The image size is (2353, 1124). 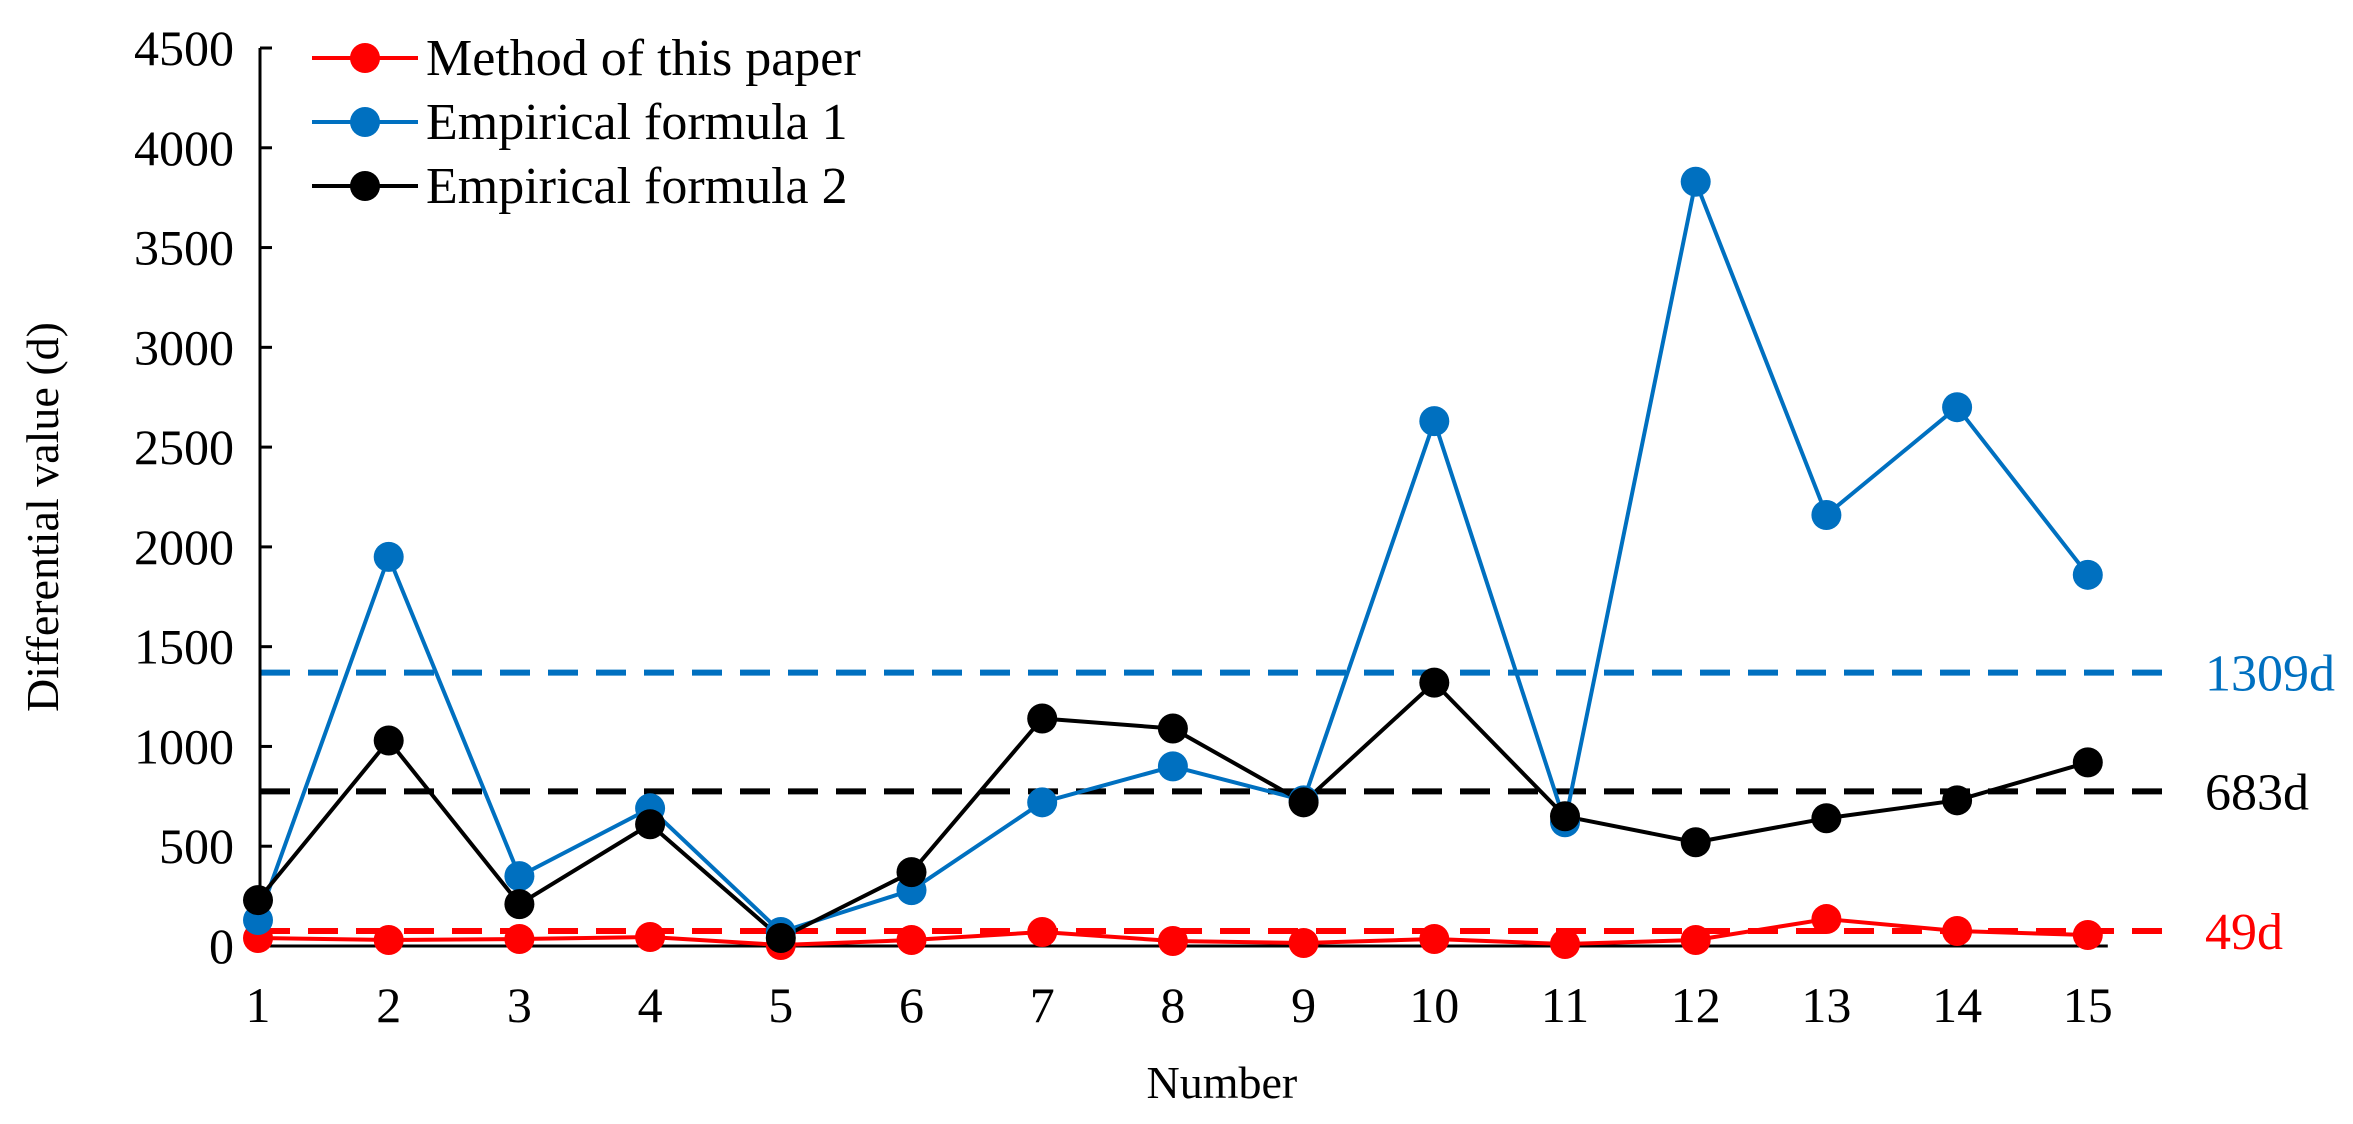 I want to click on reference-line-label: 1309d, so click(x=2270, y=674).